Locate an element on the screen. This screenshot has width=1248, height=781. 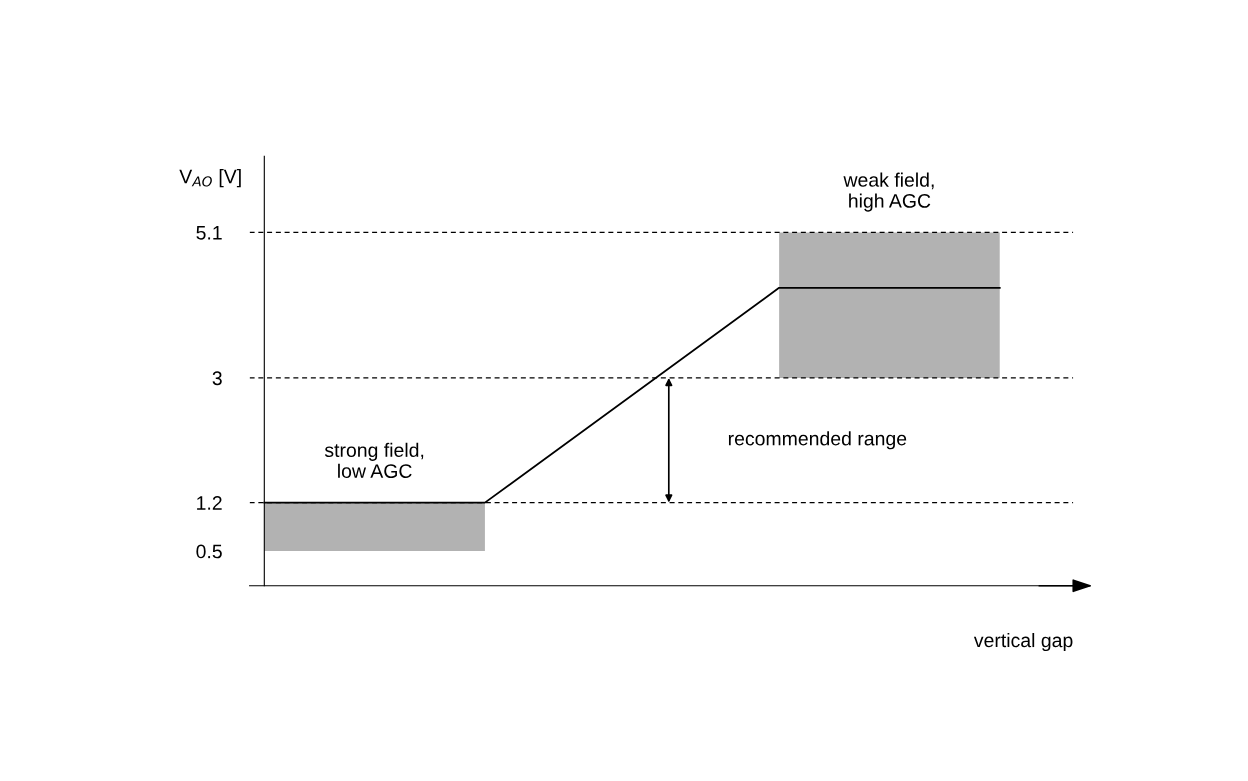
annotation: strong field, low AGC is located at coordinates (374, 460).